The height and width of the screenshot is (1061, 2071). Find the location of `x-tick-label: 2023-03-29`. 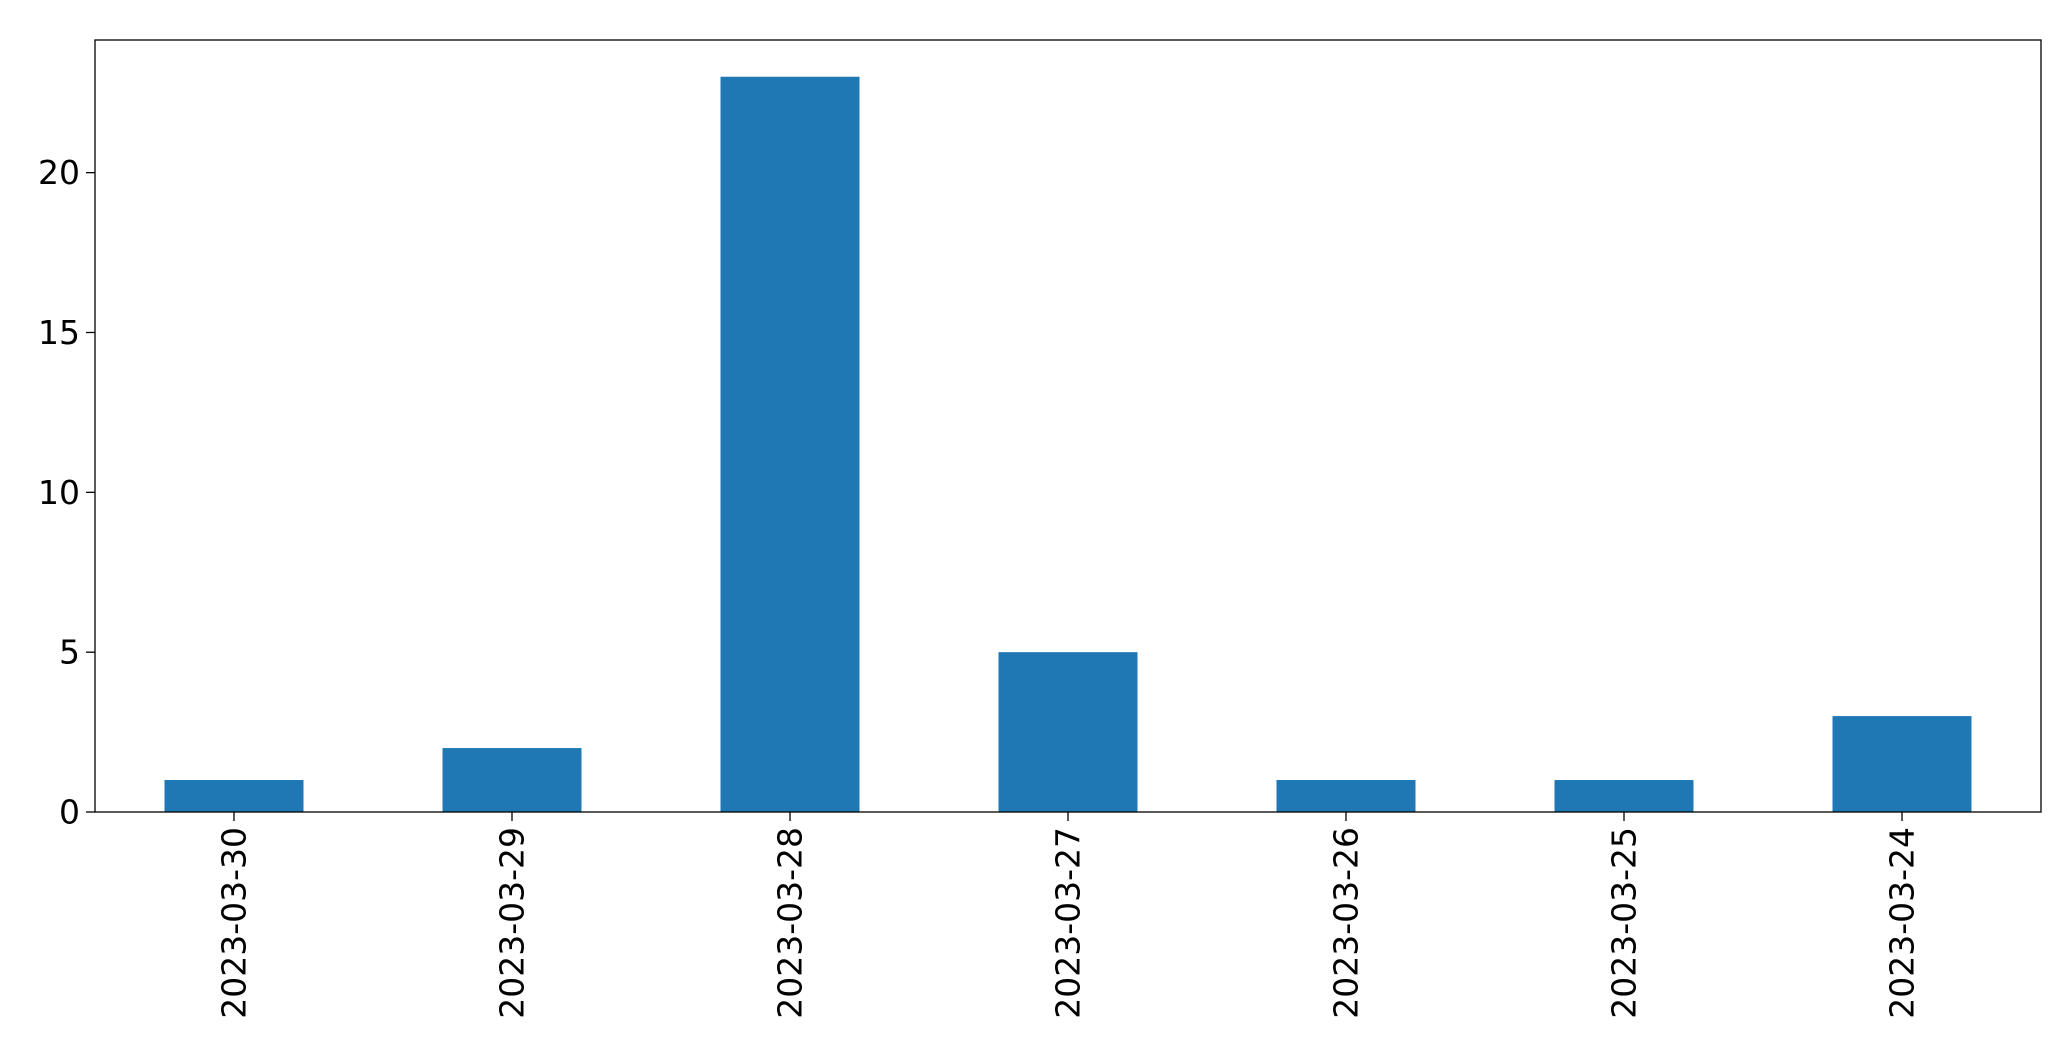

x-tick-label: 2023-03-29 is located at coordinates (512, 923).